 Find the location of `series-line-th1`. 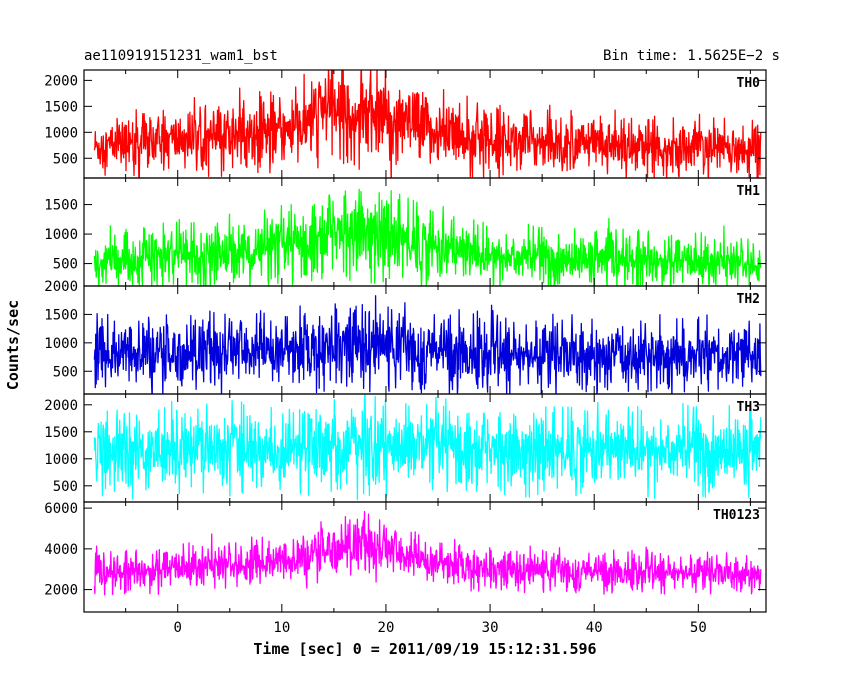

series-line-th1 is located at coordinates (427, 237).